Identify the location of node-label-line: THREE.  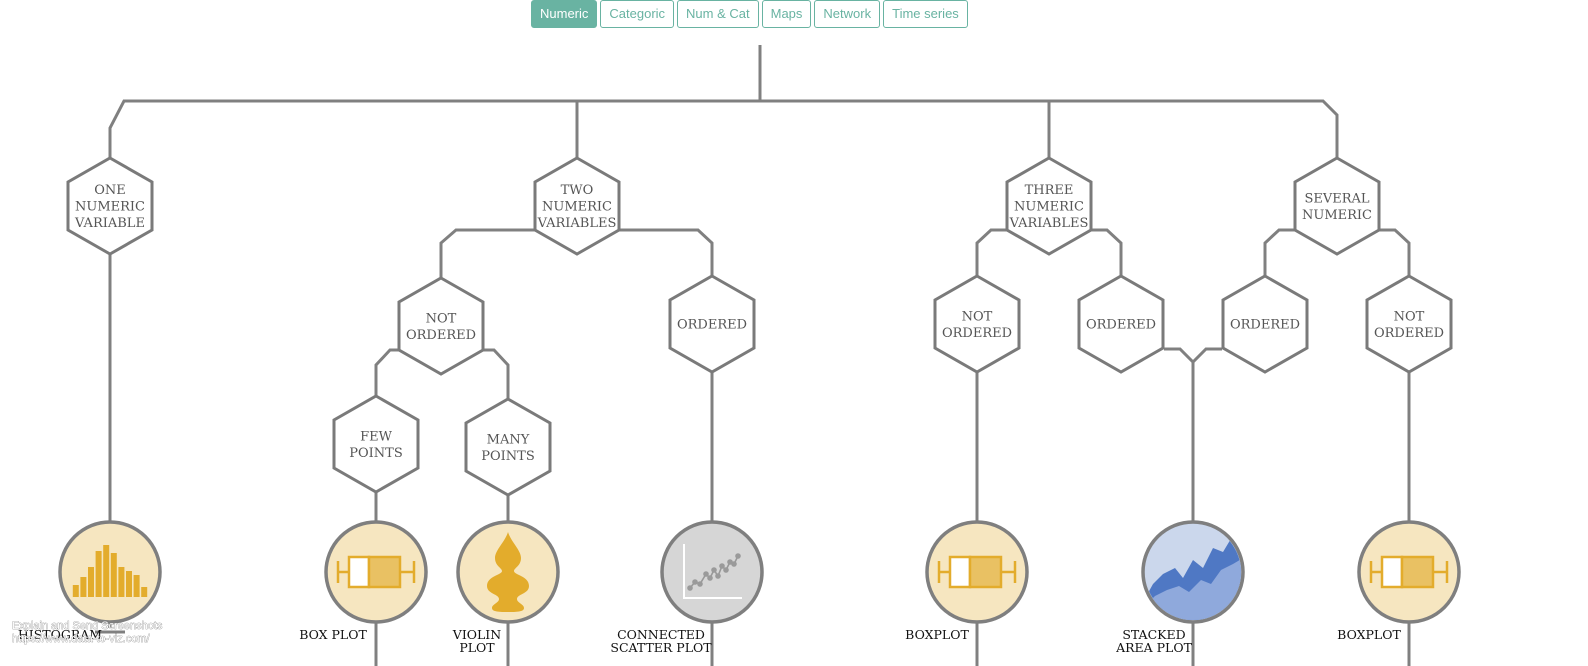
(1049, 190).